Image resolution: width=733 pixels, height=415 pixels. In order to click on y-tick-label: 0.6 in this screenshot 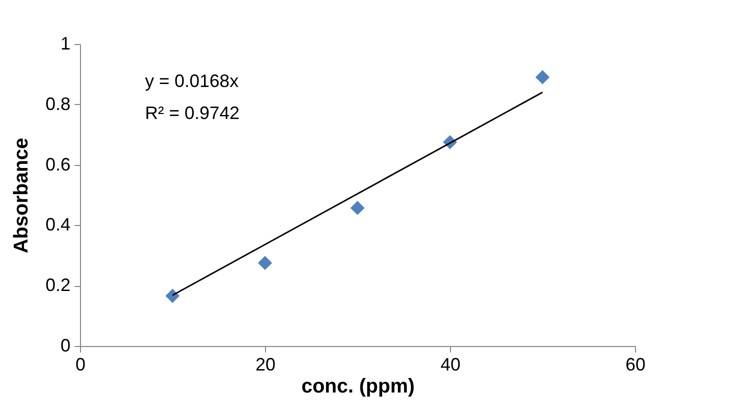, I will do `click(57, 164)`.